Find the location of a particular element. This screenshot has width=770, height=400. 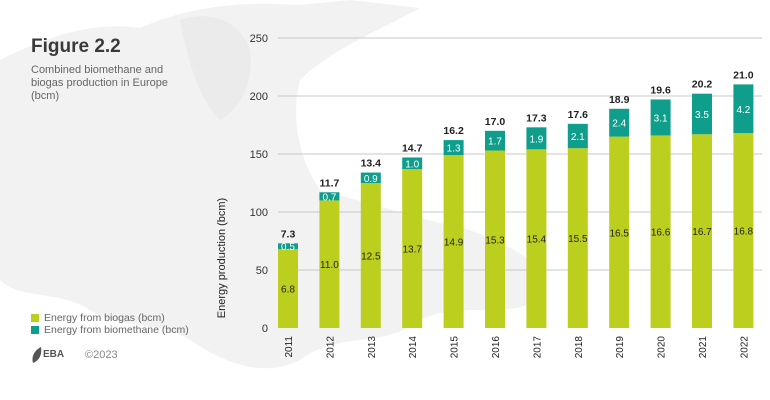

total-label: 13.4 is located at coordinates (371, 164).